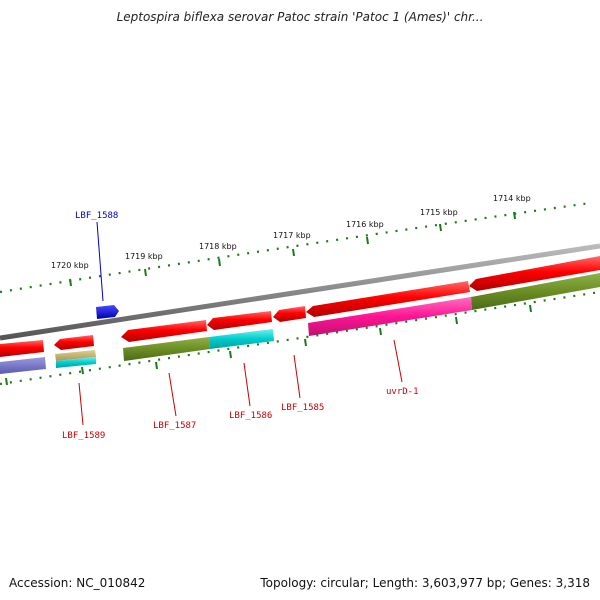 Image resolution: width=600 pixels, height=600 pixels. I want to click on tick-label-1719: 1719 kbp, so click(144, 256).